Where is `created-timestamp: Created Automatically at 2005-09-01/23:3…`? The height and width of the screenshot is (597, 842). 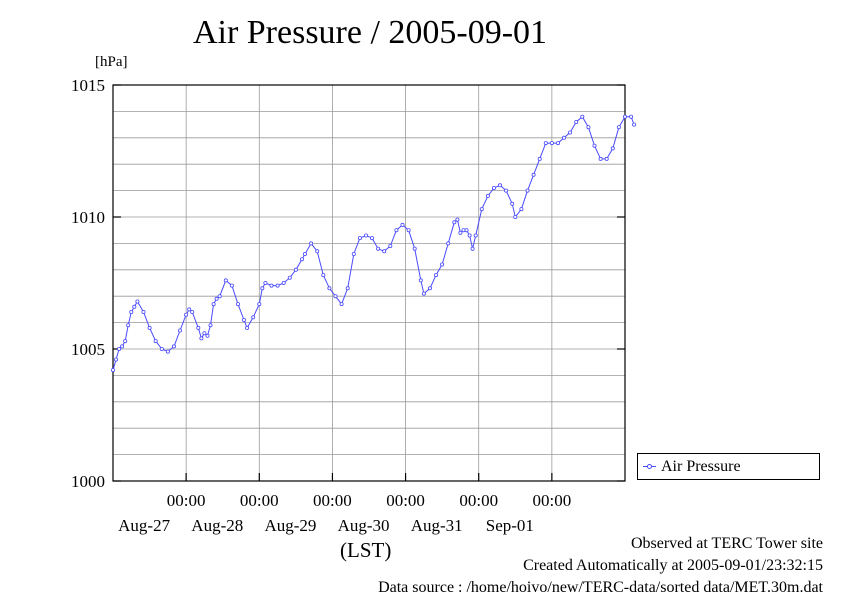 created-timestamp: Created Automatically at 2005-09-01/23:3… is located at coordinates (673, 565).